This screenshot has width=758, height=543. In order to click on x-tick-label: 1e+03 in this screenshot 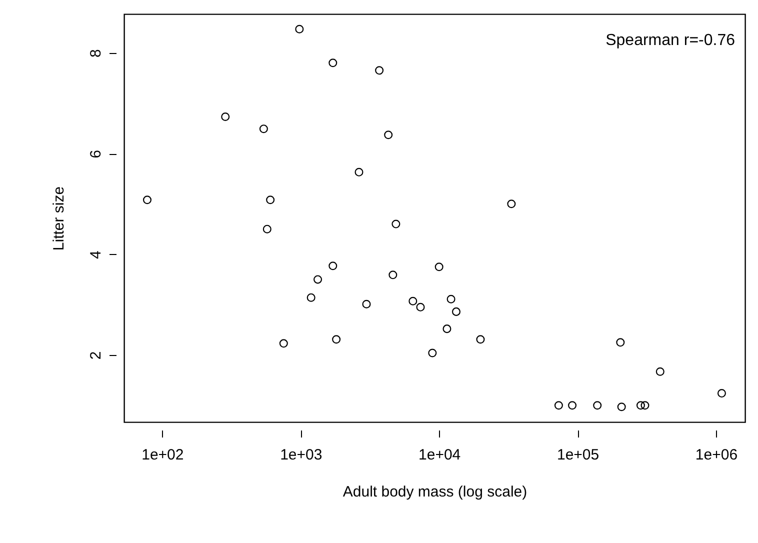, I will do `click(301, 455)`.